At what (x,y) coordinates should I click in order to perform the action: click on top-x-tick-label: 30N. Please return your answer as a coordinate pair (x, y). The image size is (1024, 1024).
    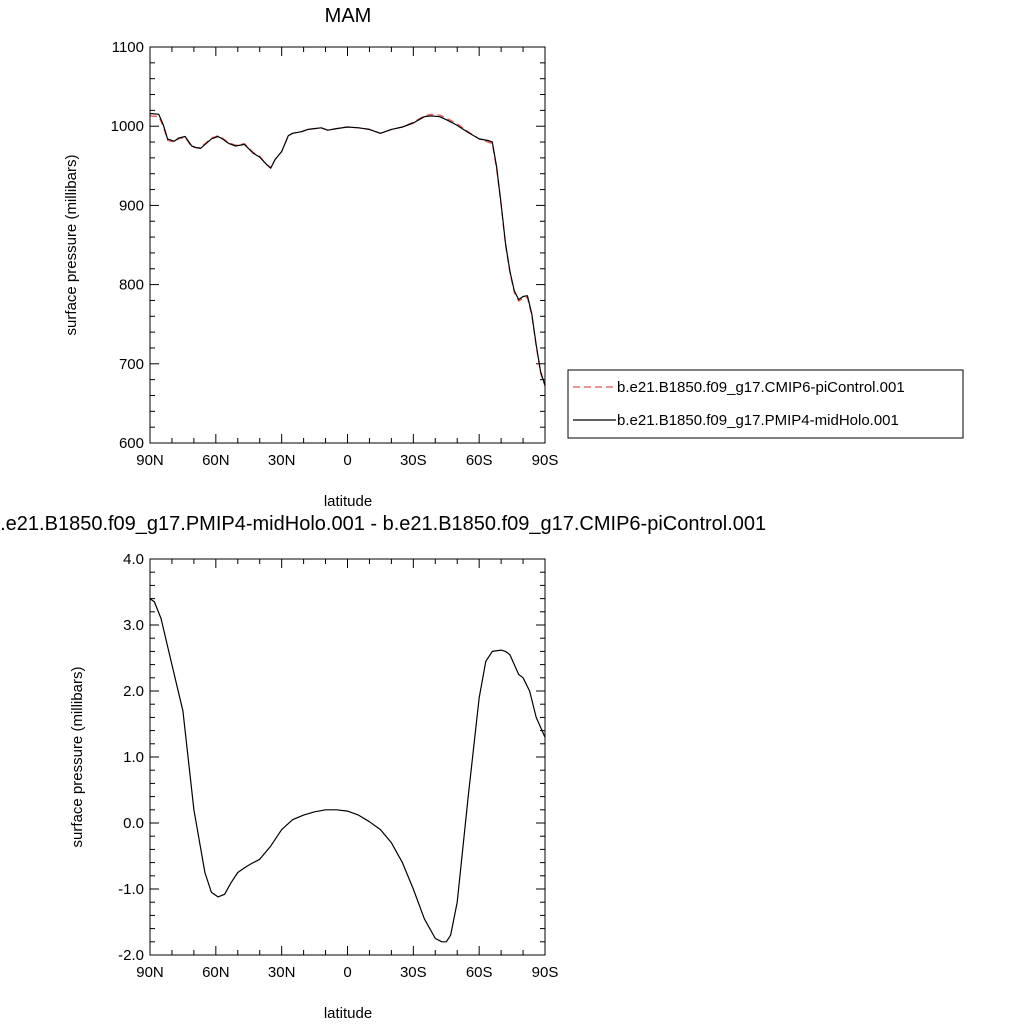
    Looking at the image, I should click on (282, 460).